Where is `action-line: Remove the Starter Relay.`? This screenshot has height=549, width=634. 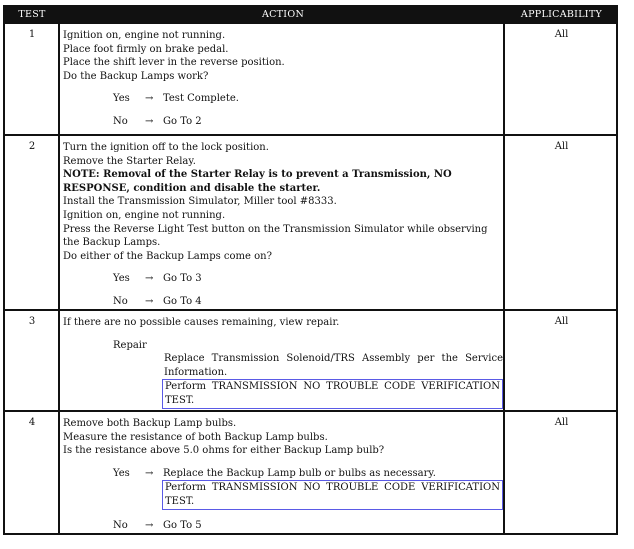 action-line: Remove the Starter Relay. is located at coordinates (129, 161).